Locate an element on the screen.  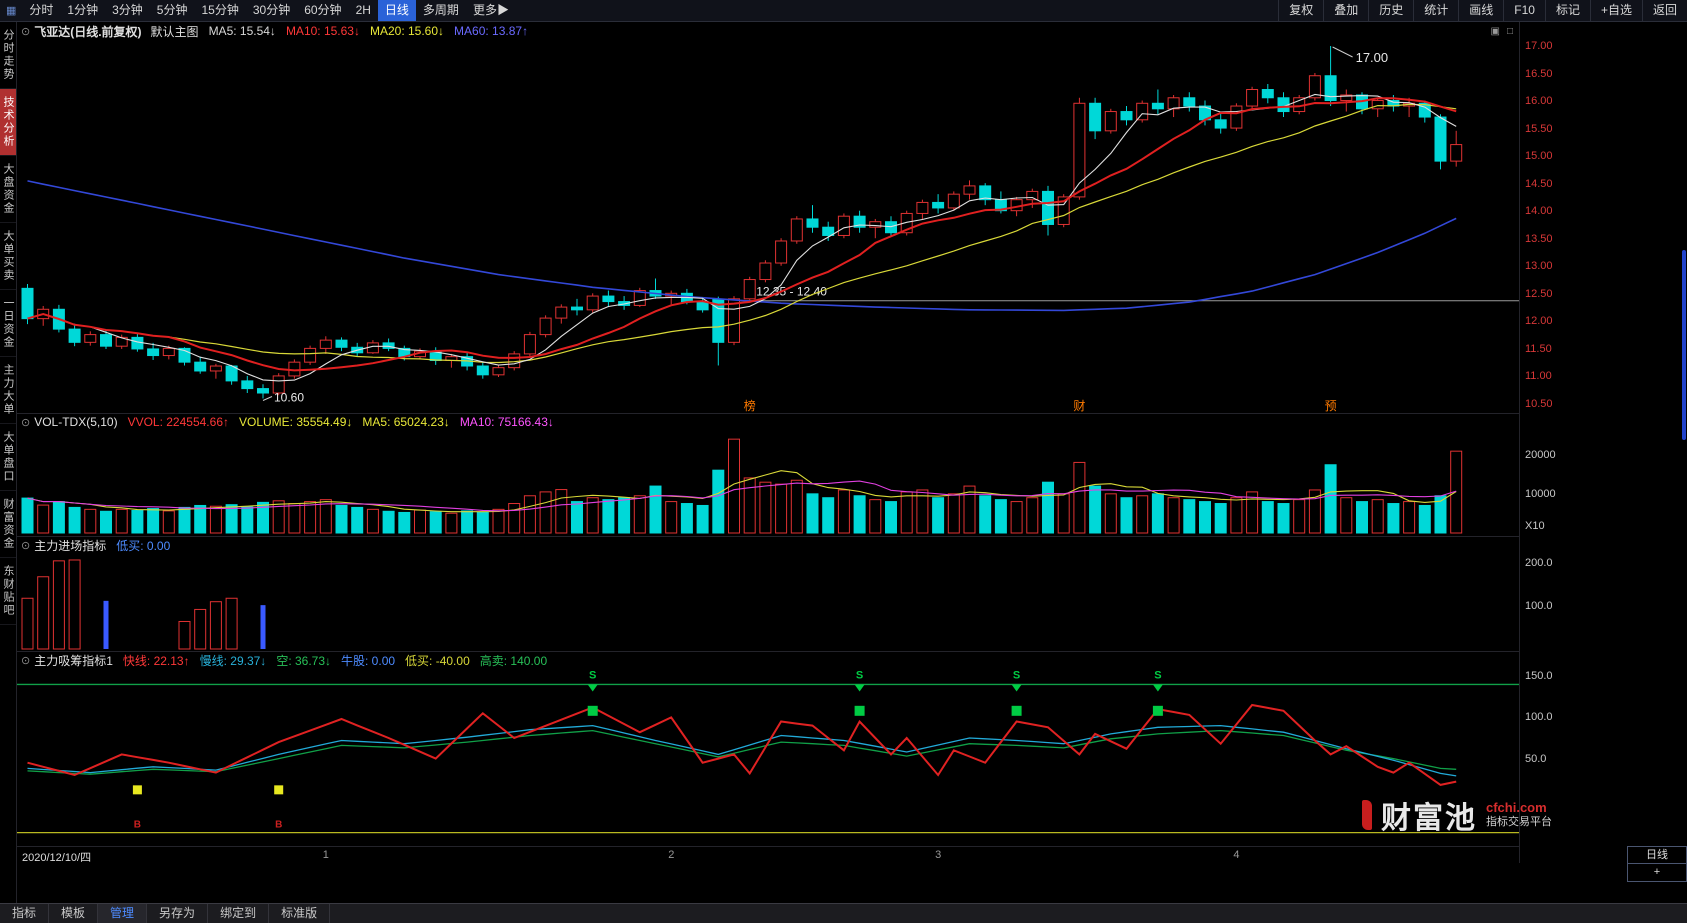
tool-button-2: 历史 is located at coordinates (1390, 10).